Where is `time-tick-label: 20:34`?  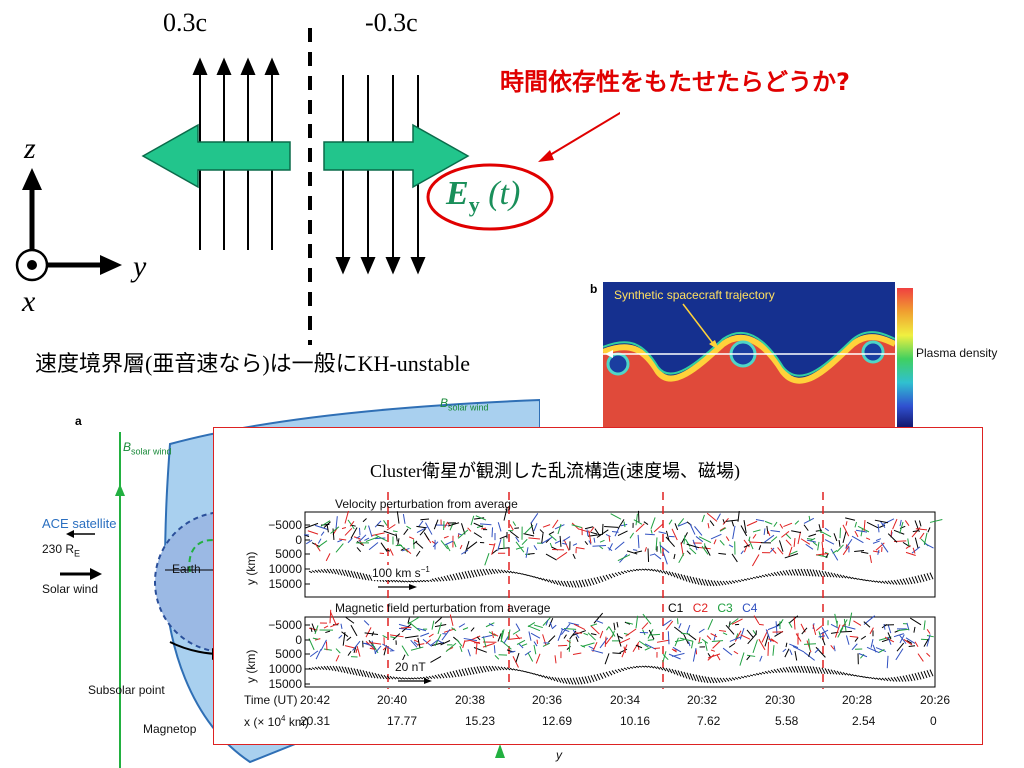
time-tick-label: 20:34 is located at coordinates (625, 700).